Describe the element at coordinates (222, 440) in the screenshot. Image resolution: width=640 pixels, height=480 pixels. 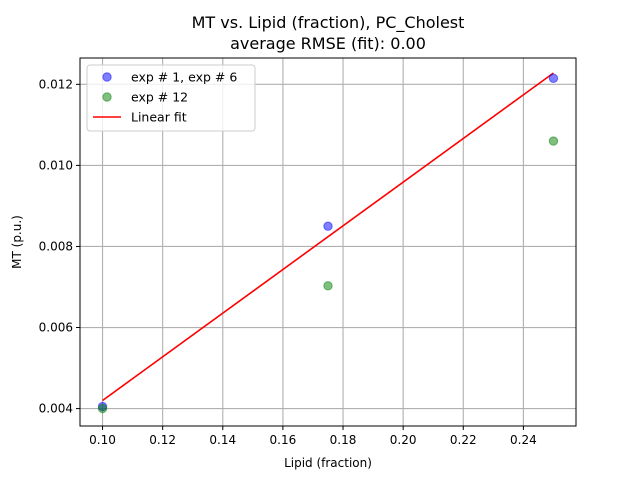
I see `x-tick-label: 0.14` at that location.